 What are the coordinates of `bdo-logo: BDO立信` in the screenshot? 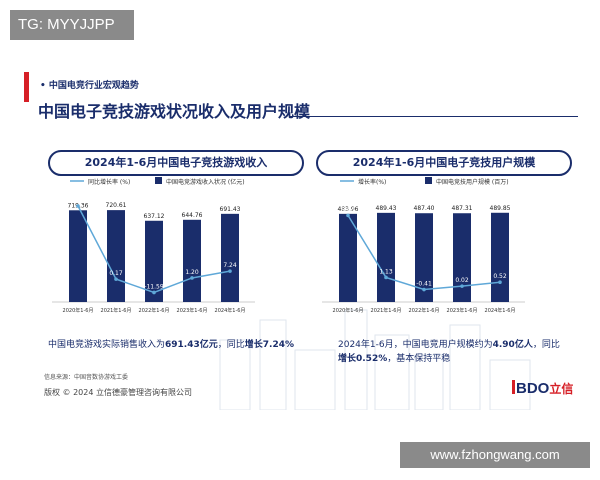 It's located at (542, 388).